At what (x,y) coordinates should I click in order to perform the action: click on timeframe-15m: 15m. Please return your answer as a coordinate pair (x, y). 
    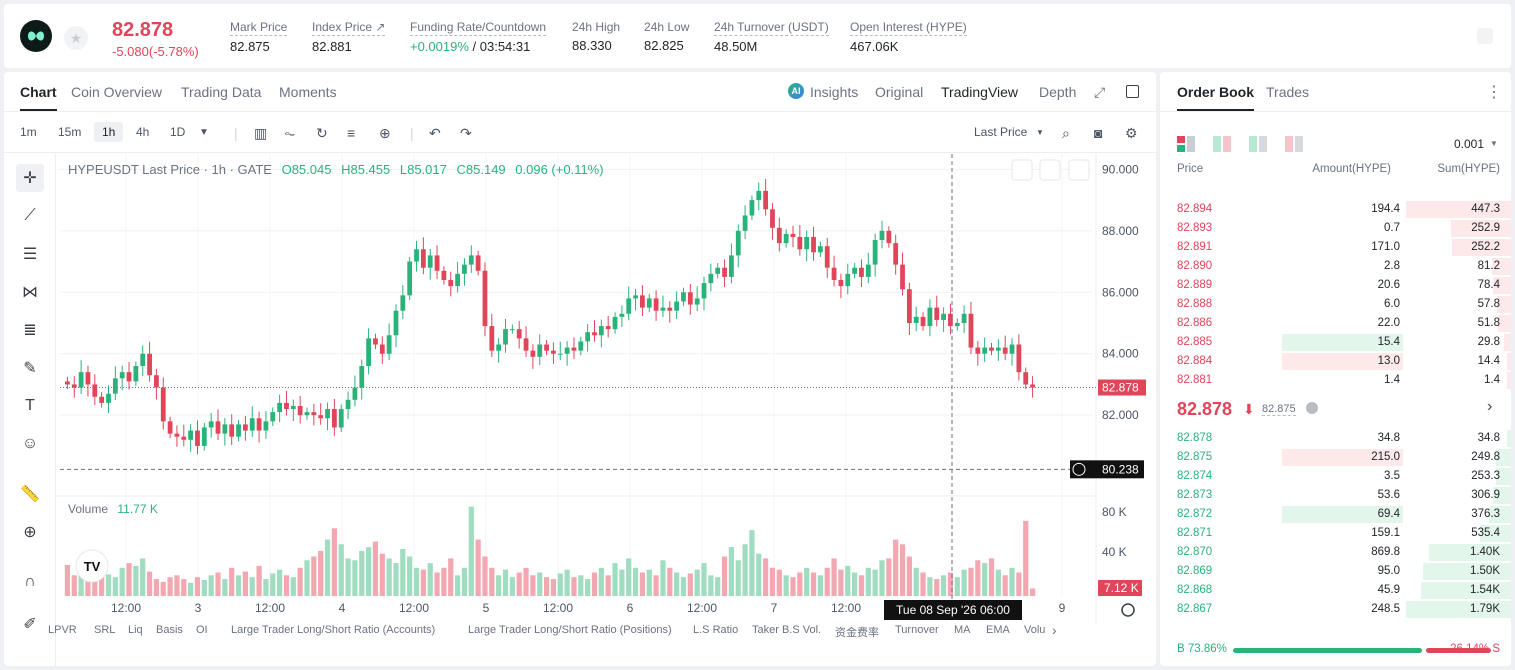
    Looking at the image, I should click on (70, 132).